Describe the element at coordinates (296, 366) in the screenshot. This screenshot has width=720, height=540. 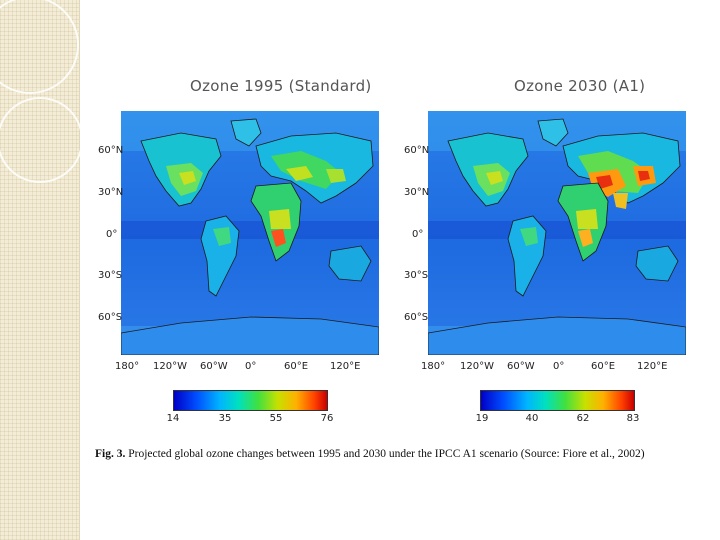
I see `lon-label-60e-1: 60°E` at that location.